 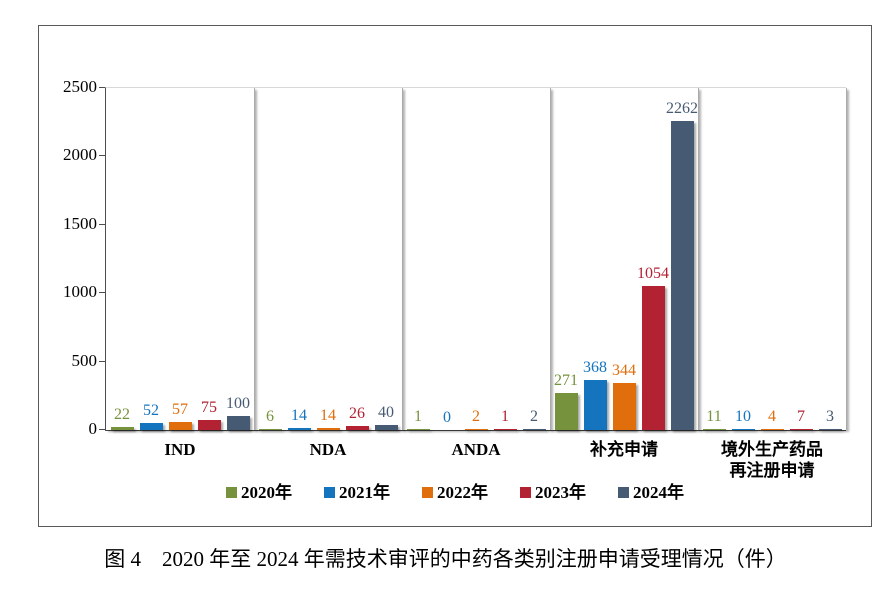 I want to click on legend-label: 2020年, so click(x=266, y=492).